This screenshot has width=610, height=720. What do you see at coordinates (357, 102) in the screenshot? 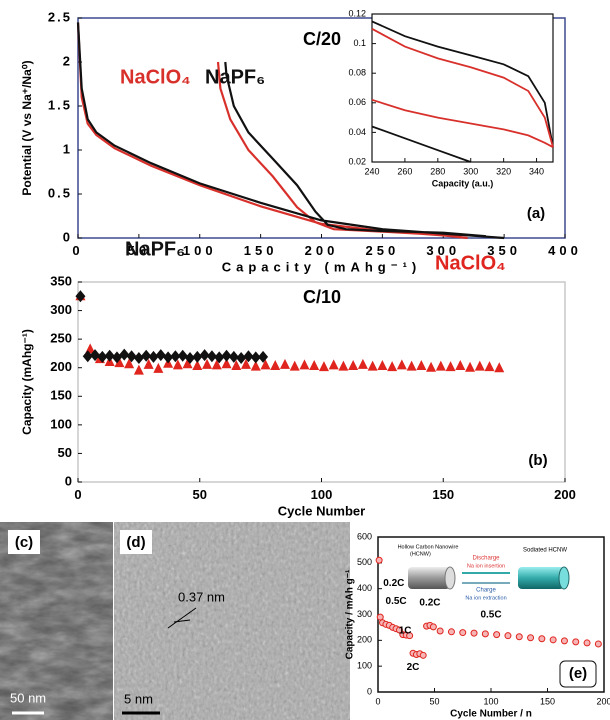
I see `y-tick-label: 0.06` at bounding box center [357, 102].